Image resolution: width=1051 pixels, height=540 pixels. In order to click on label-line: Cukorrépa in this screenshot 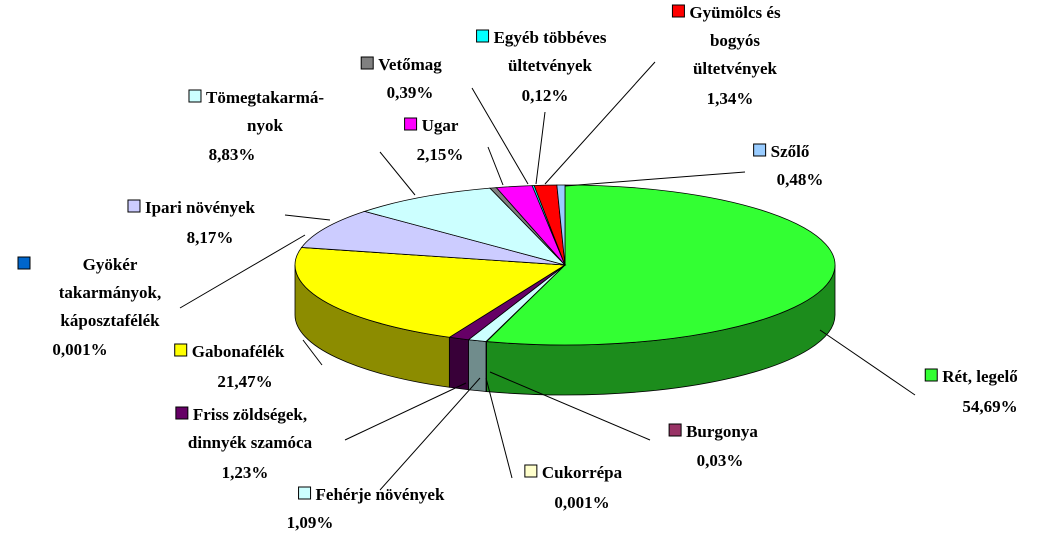, I will do `click(582, 472)`.